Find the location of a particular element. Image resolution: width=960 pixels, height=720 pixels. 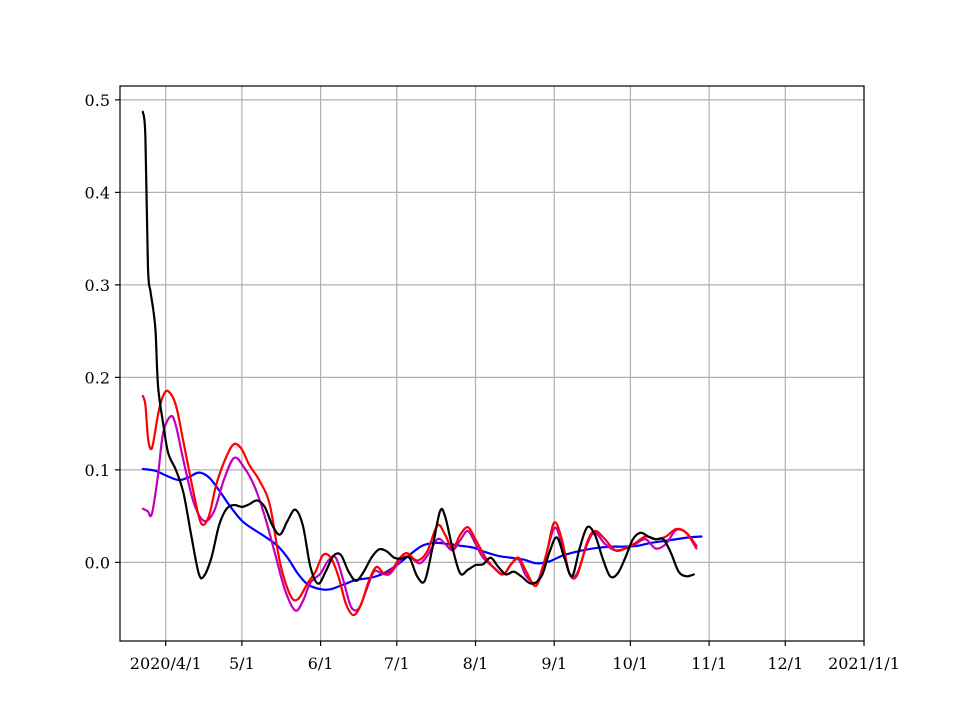

x-tick-label: 9/1 is located at coordinates (554, 663).